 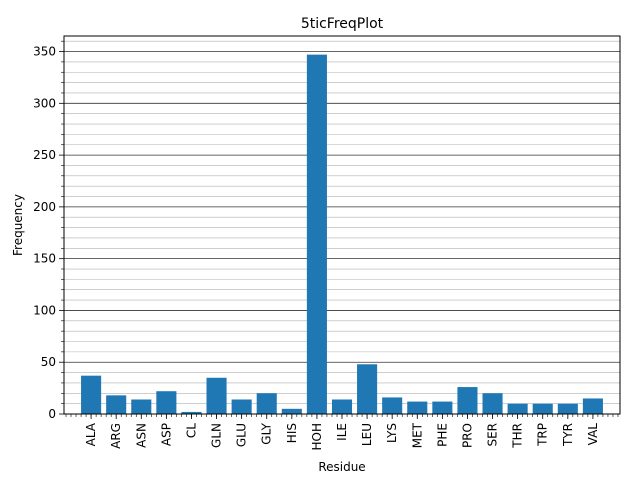 I want to click on y-tick-label: 200, so click(x=44, y=207).